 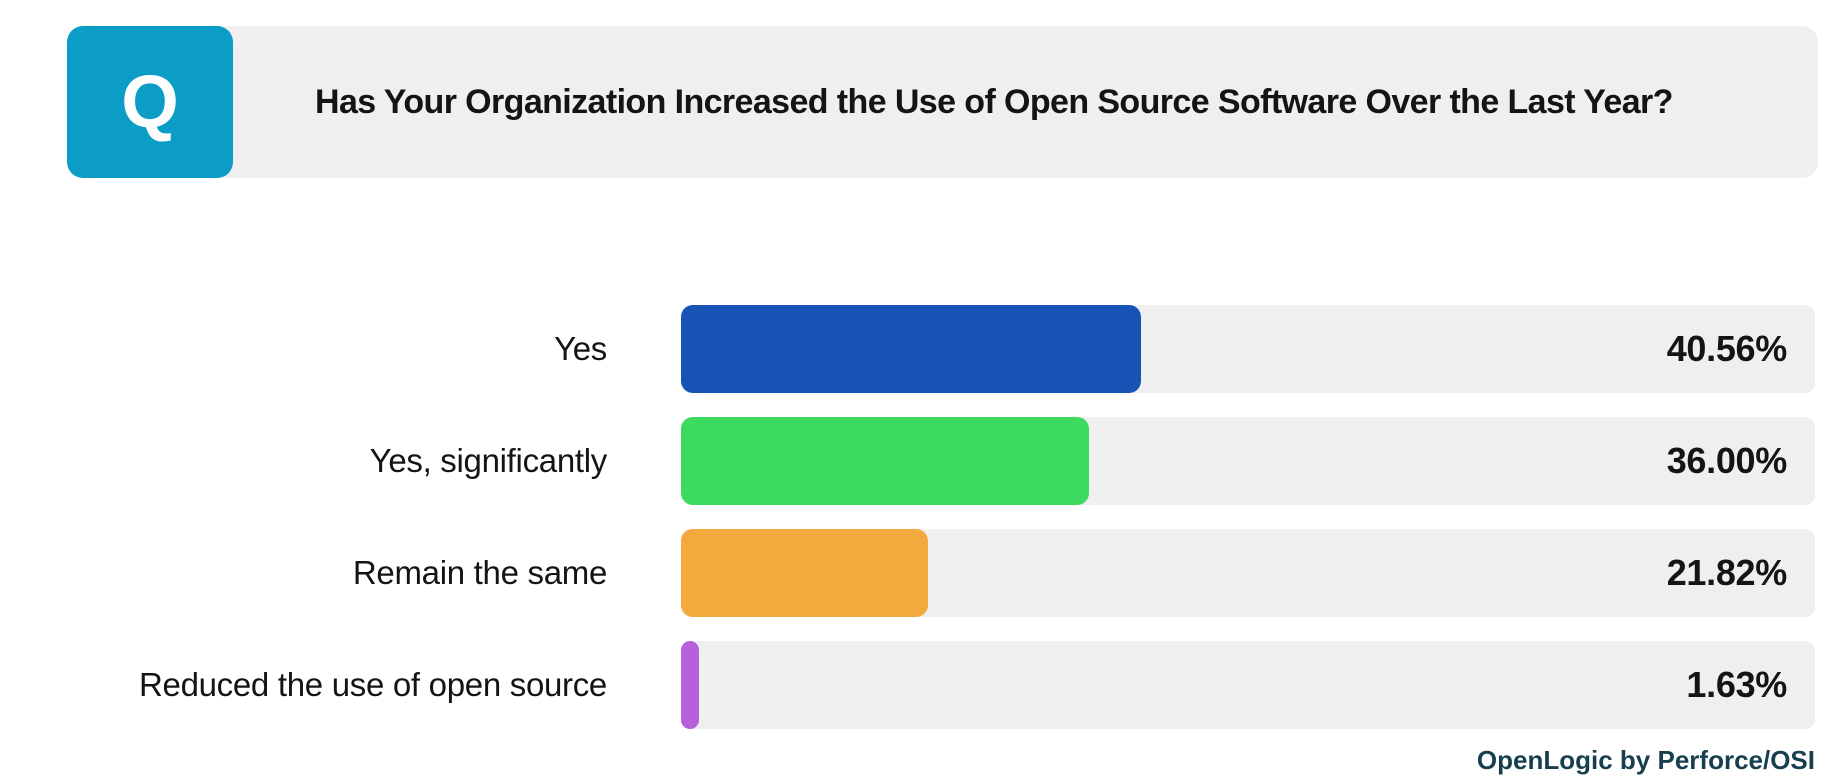 What do you see at coordinates (1248, 685) in the screenshot?
I see `bar-track: 1.63%` at bounding box center [1248, 685].